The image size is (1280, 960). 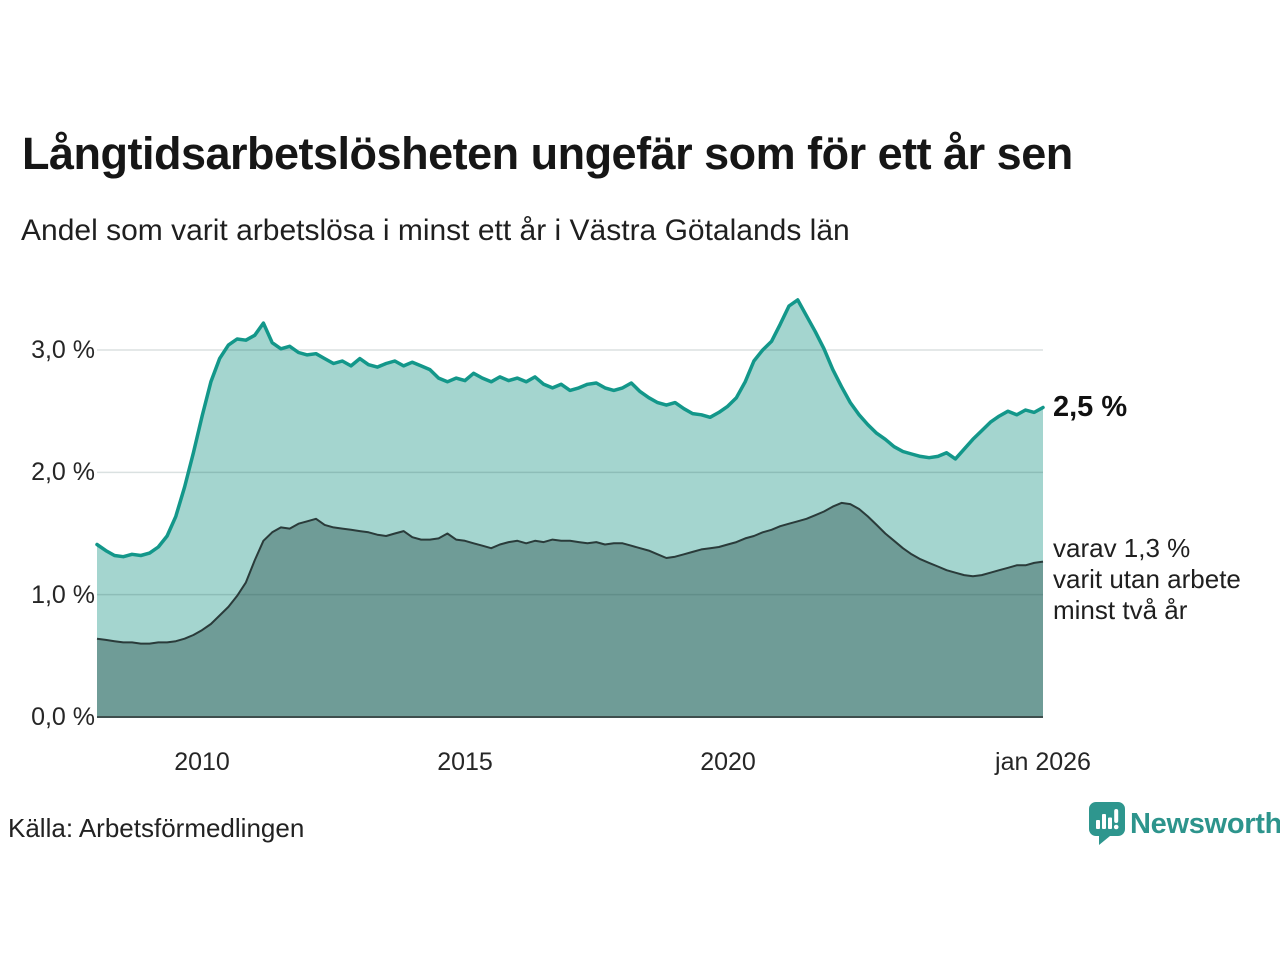 I want to click on y-axis-tick-label-0: 0,0 %, so click(x=63, y=717).